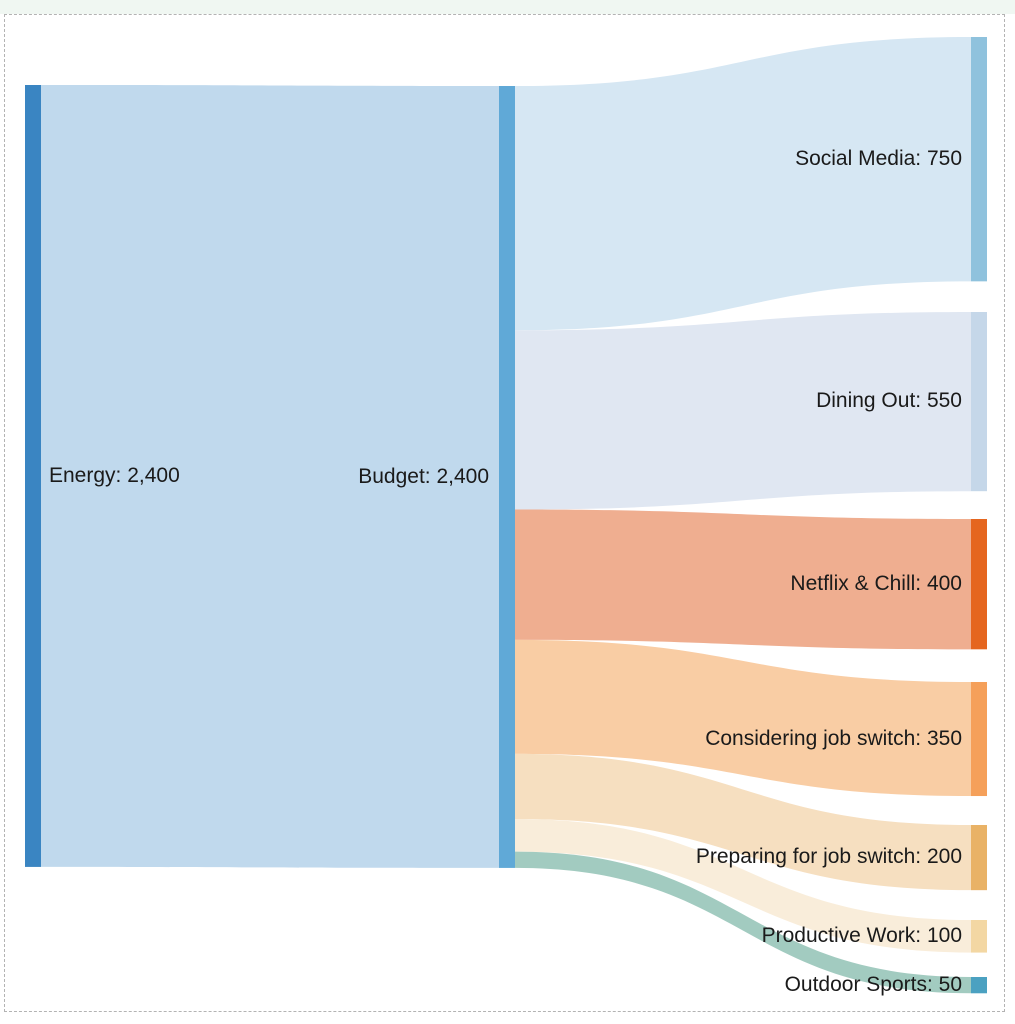 This screenshot has height=1024, width=1015. Describe the element at coordinates (743, 886) in the screenshot. I see `sankey-link-budget-productive` at that location.